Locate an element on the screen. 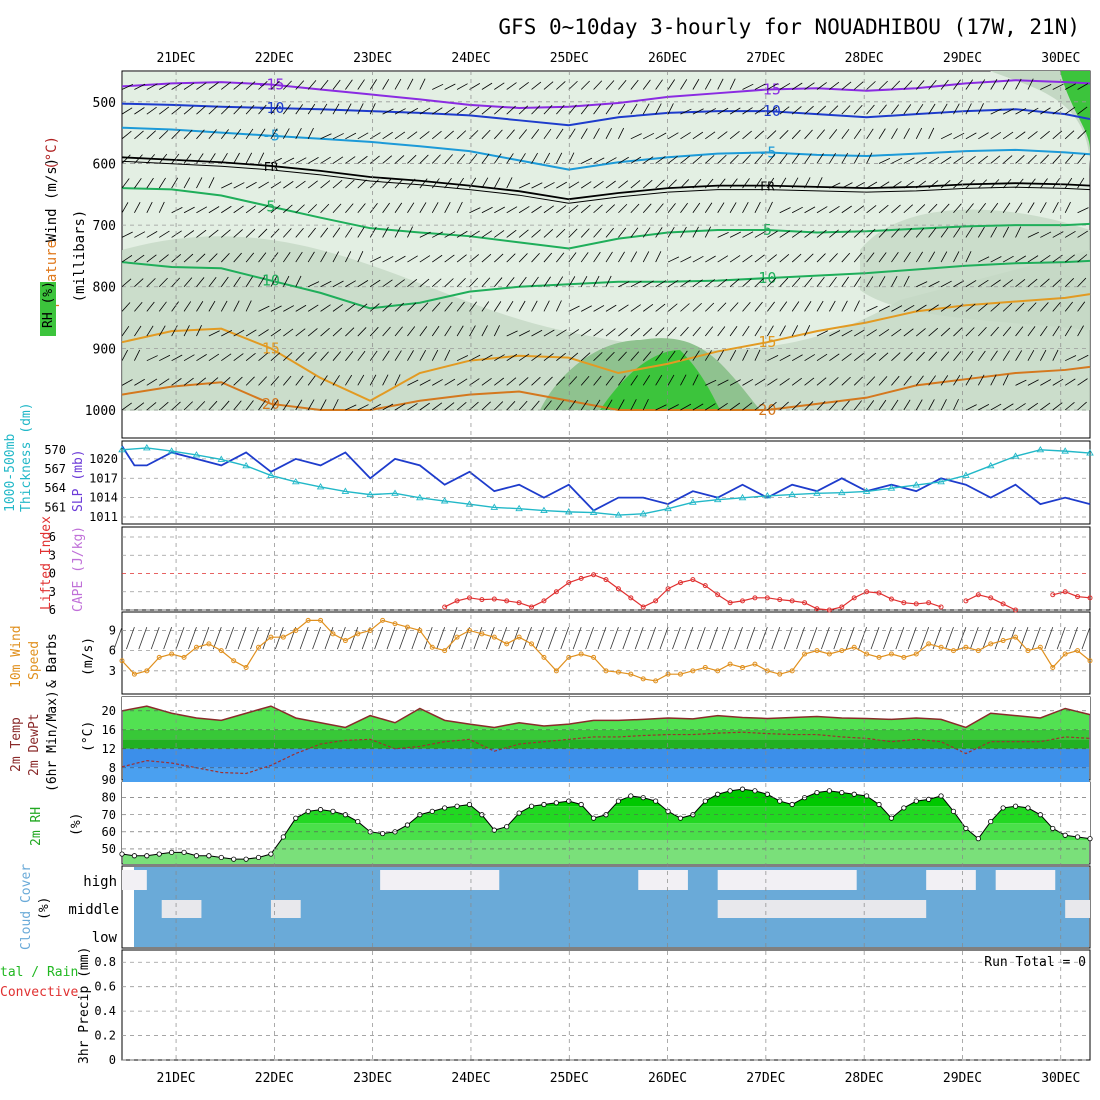  rh-mask is located at coordinates (606, 821).